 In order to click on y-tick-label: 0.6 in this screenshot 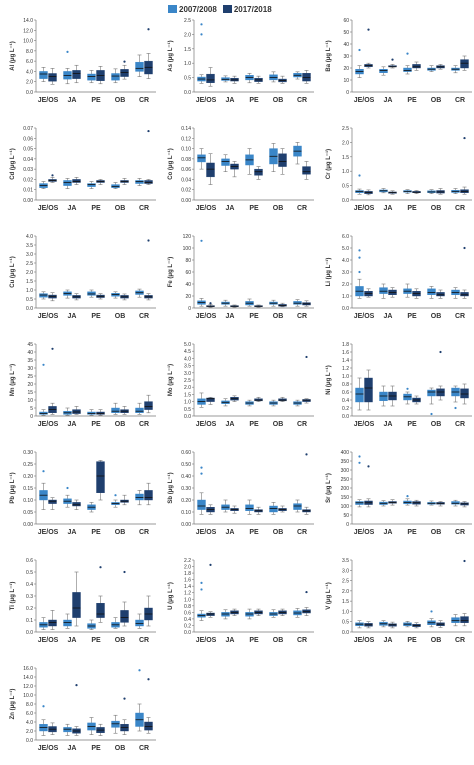, I will do `click(29, 561)`.